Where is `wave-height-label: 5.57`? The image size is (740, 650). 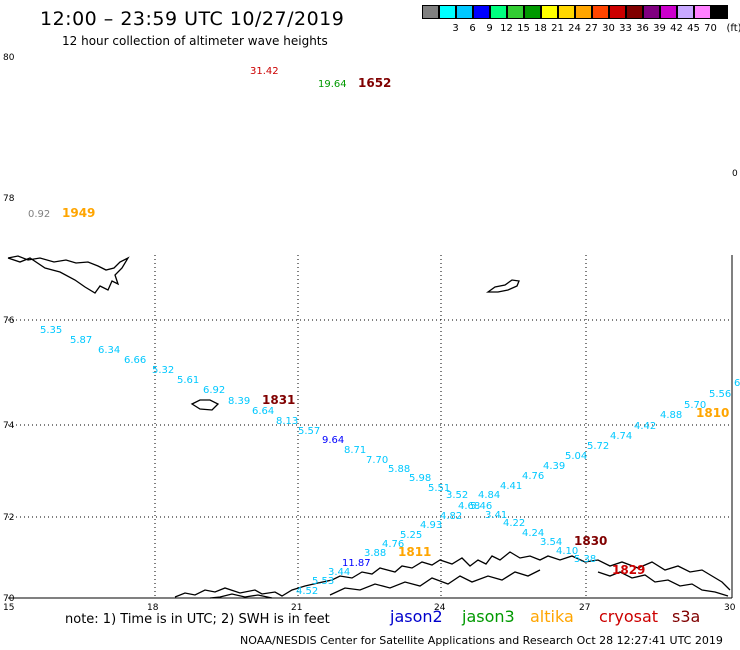
wave-height-label: 5.57 is located at coordinates (309, 431).